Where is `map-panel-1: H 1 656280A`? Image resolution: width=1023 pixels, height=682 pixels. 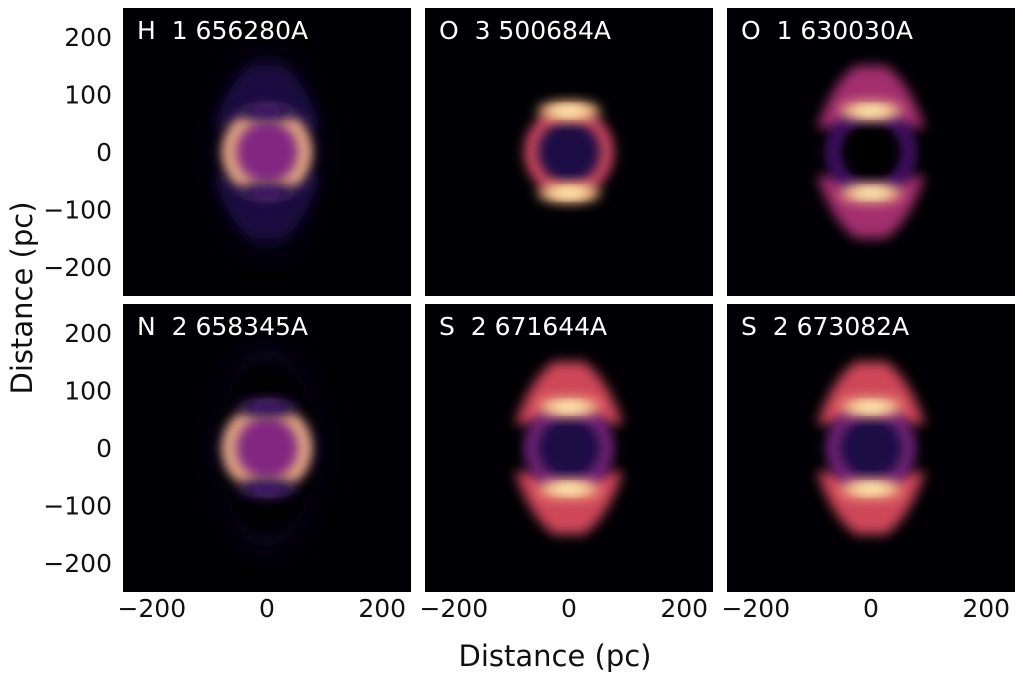
map-panel-1: H 1 656280A is located at coordinates (267, 152).